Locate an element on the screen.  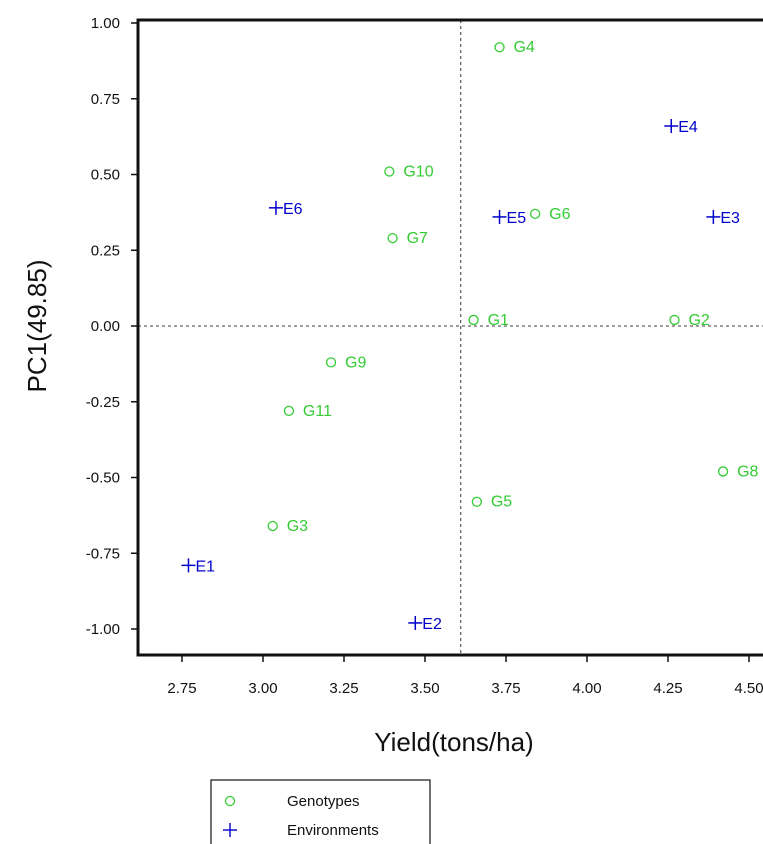
genotype-point-g3: G3 is located at coordinates (287, 526).